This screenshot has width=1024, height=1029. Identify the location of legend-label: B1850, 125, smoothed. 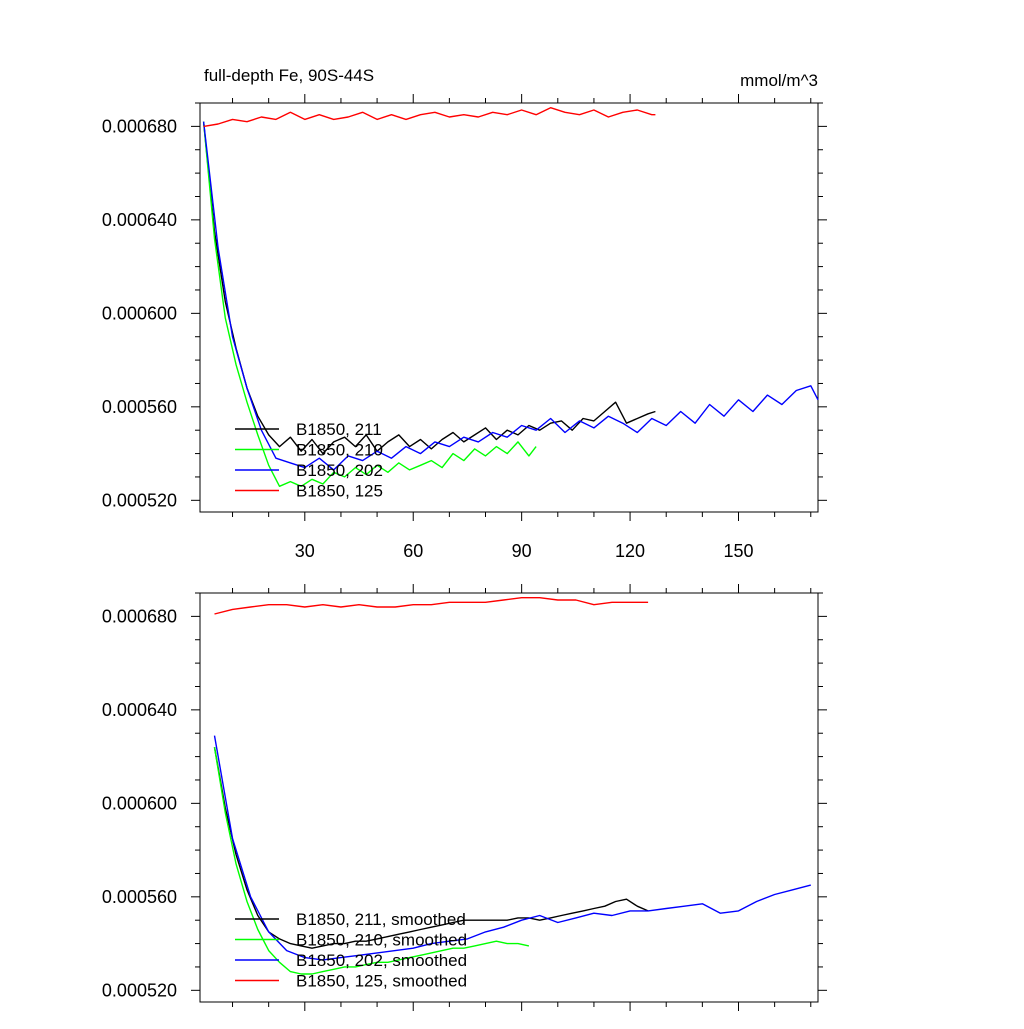
(381, 981).